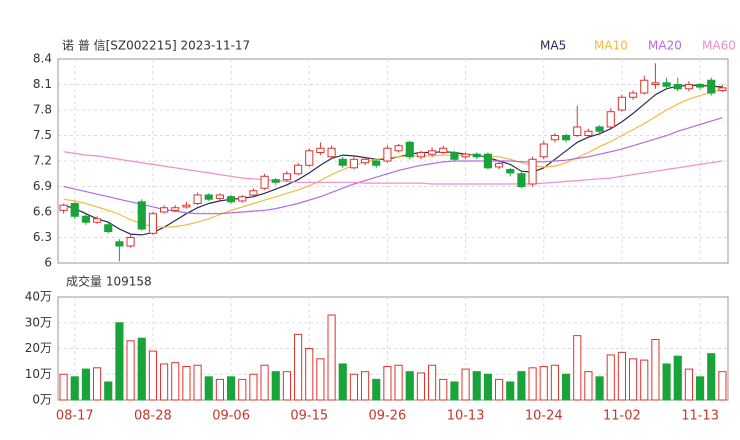 The height and width of the screenshot is (440, 740). I want to click on y-tick-label: 7.2, so click(42, 161).